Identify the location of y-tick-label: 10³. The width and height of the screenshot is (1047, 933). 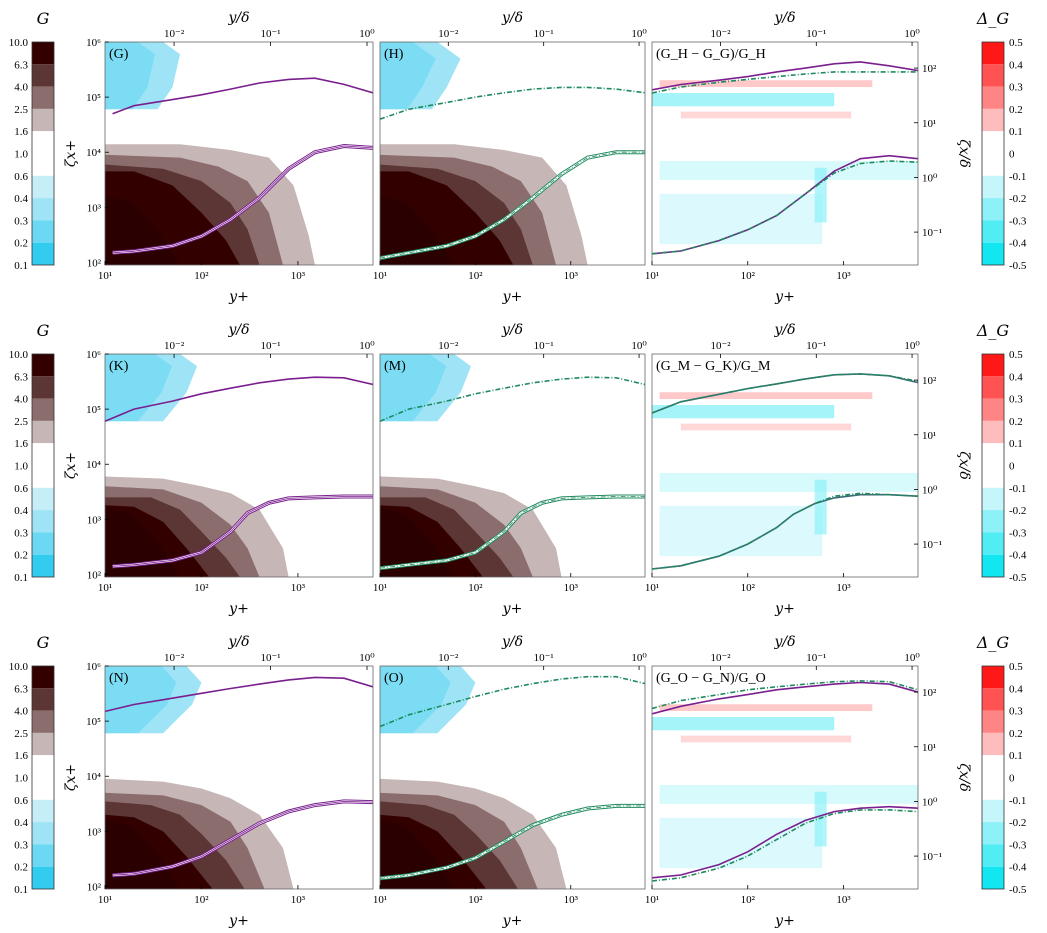
(94, 832).